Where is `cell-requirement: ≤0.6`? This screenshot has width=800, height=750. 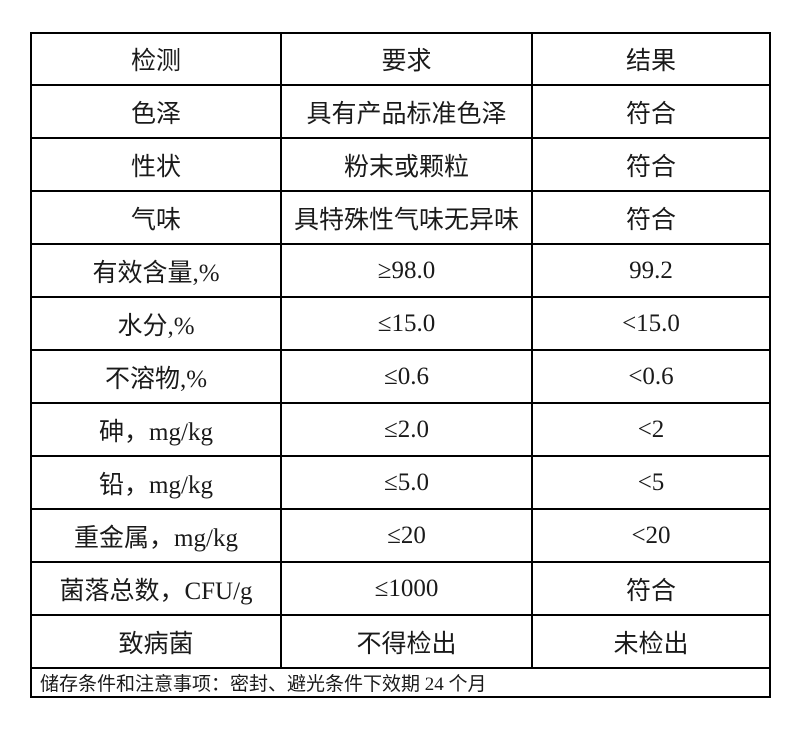
cell-requirement: ≤0.6 is located at coordinates (406, 376).